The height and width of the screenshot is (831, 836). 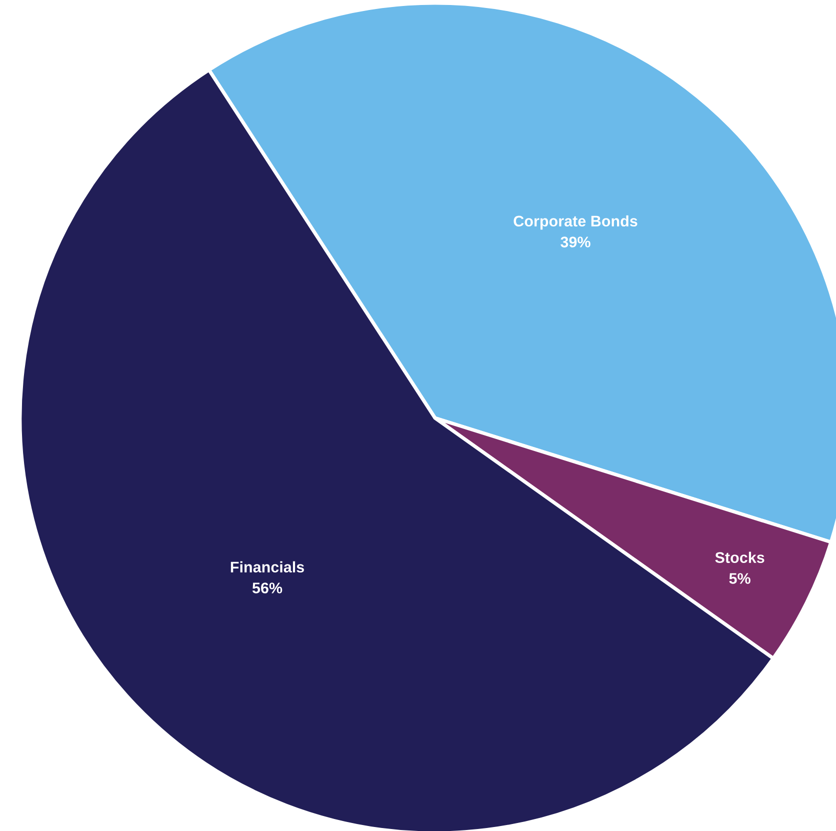 What do you see at coordinates (739, 557) in the screenshot?
I see `slice-label: Stocks` at bounding box center [739, 557].